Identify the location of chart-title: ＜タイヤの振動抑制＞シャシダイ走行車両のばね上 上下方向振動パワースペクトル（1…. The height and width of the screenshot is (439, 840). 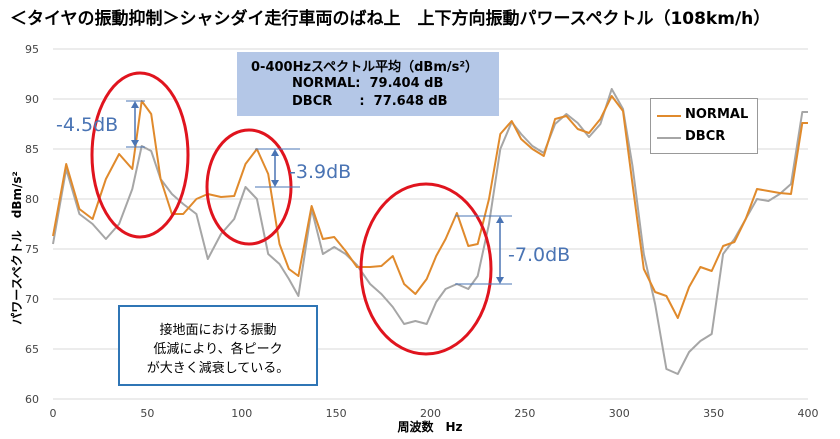
(390, 19).